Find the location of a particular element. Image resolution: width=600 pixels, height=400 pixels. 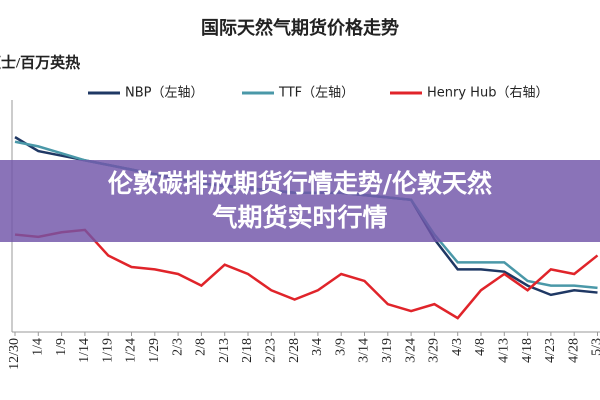

x-tick-label: 12/30 is located at coordinates (14, 354).